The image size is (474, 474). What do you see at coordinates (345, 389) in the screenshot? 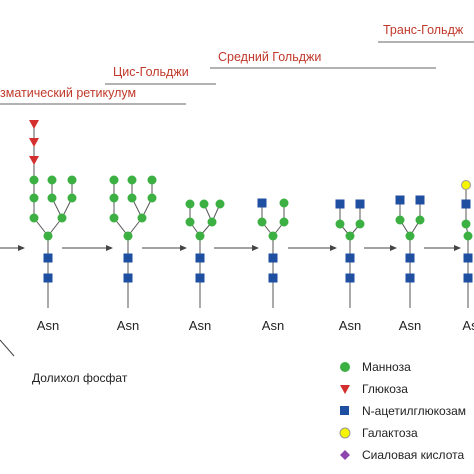
I see `legend-glucose` at bounding box center [345, 389].